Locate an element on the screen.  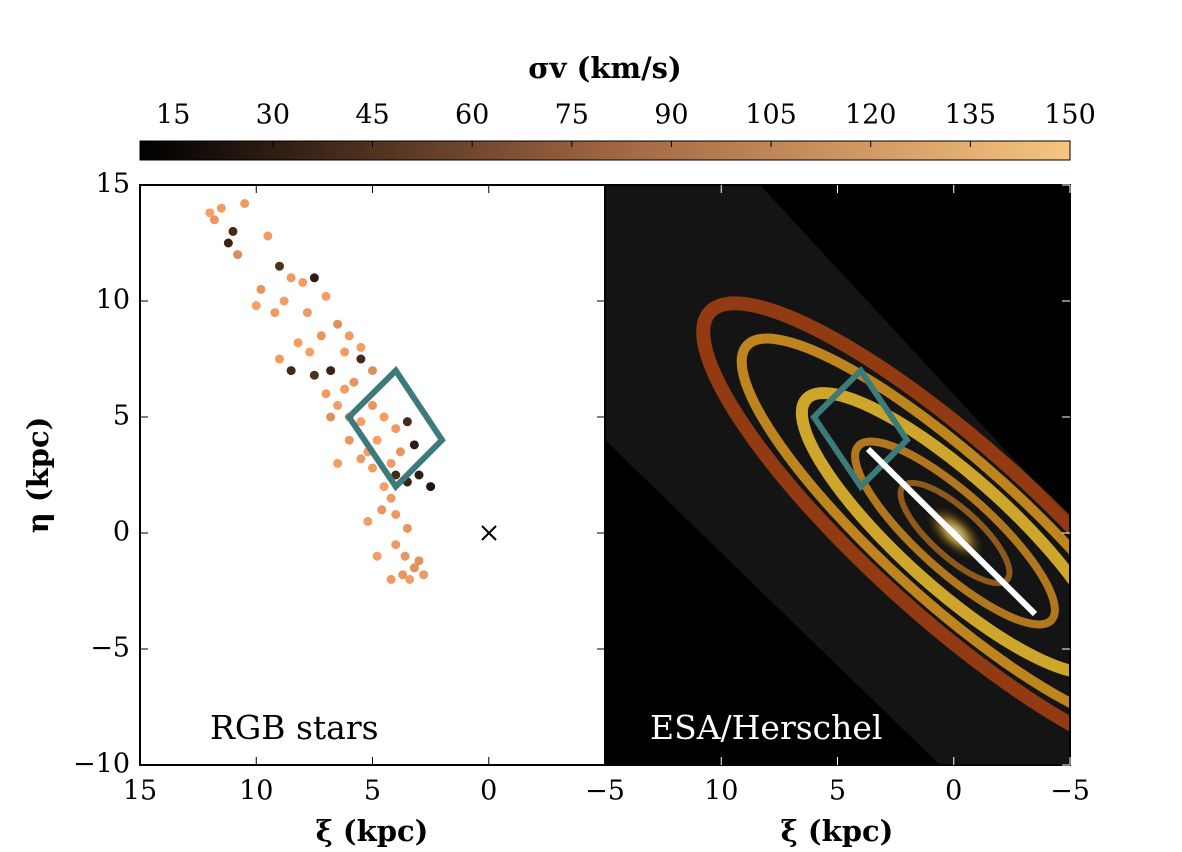
colorbar-tick-label: 150 is located at coordinates (1070, 115).